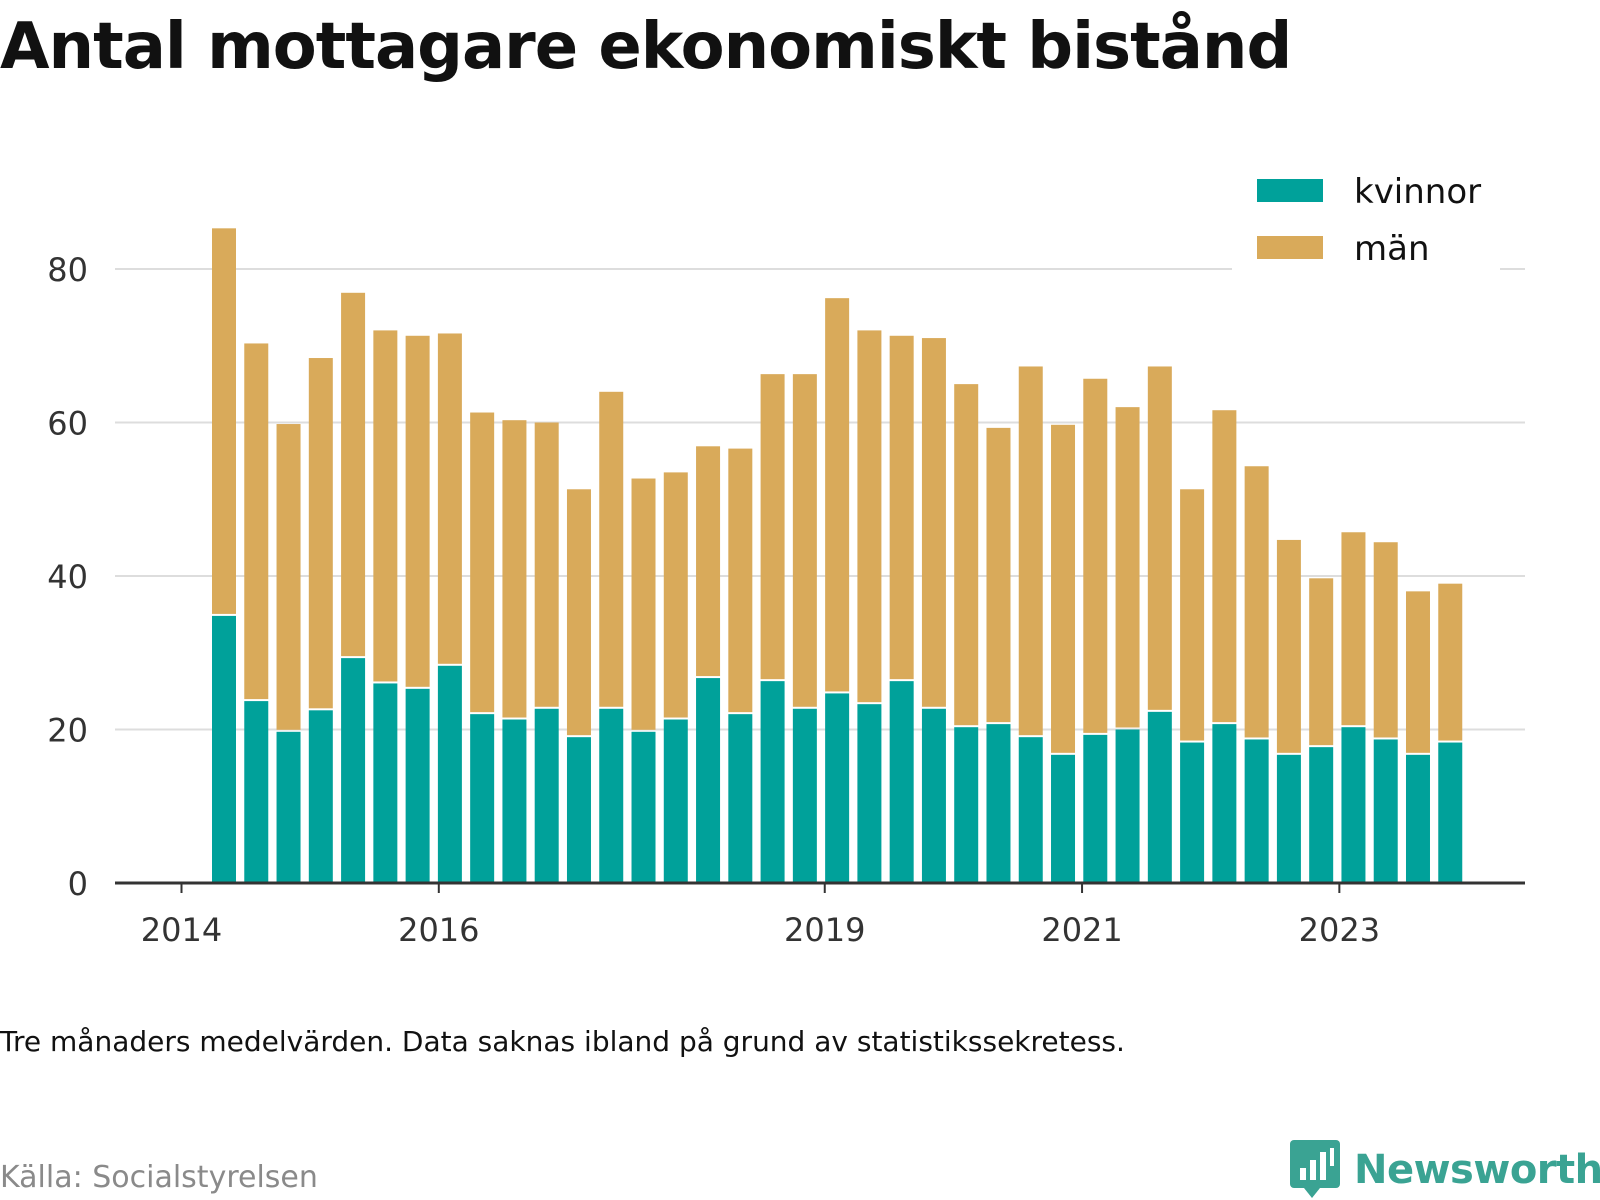  I want to click on y-tick-label: 40, so click(67, 577).